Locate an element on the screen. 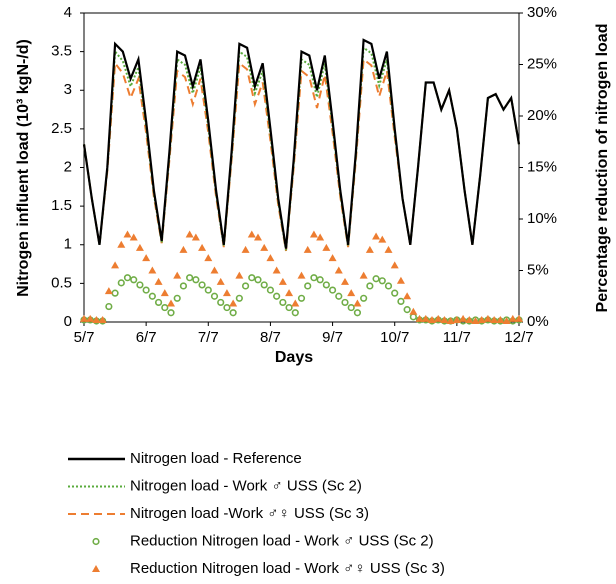 Image resolution: width=616 pixels, height=584 pixels. x-tick-label: 11/7 is located at coordinates (457, 337).